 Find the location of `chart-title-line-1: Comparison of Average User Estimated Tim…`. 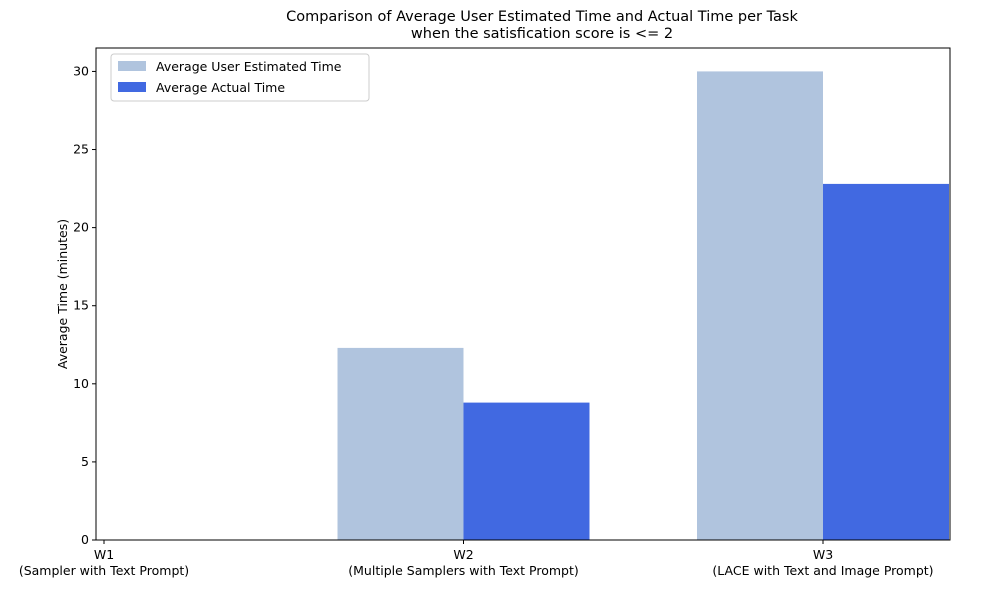

chart-title-line-1: Comparison of Average User Estimated Tim… is located at coordinates (542, 17).